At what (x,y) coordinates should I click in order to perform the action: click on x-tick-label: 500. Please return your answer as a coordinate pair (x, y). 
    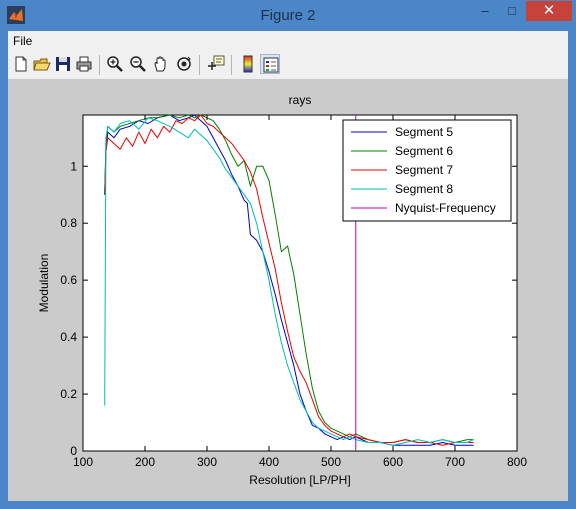
    Looking at the image, I should click on (331, 462).